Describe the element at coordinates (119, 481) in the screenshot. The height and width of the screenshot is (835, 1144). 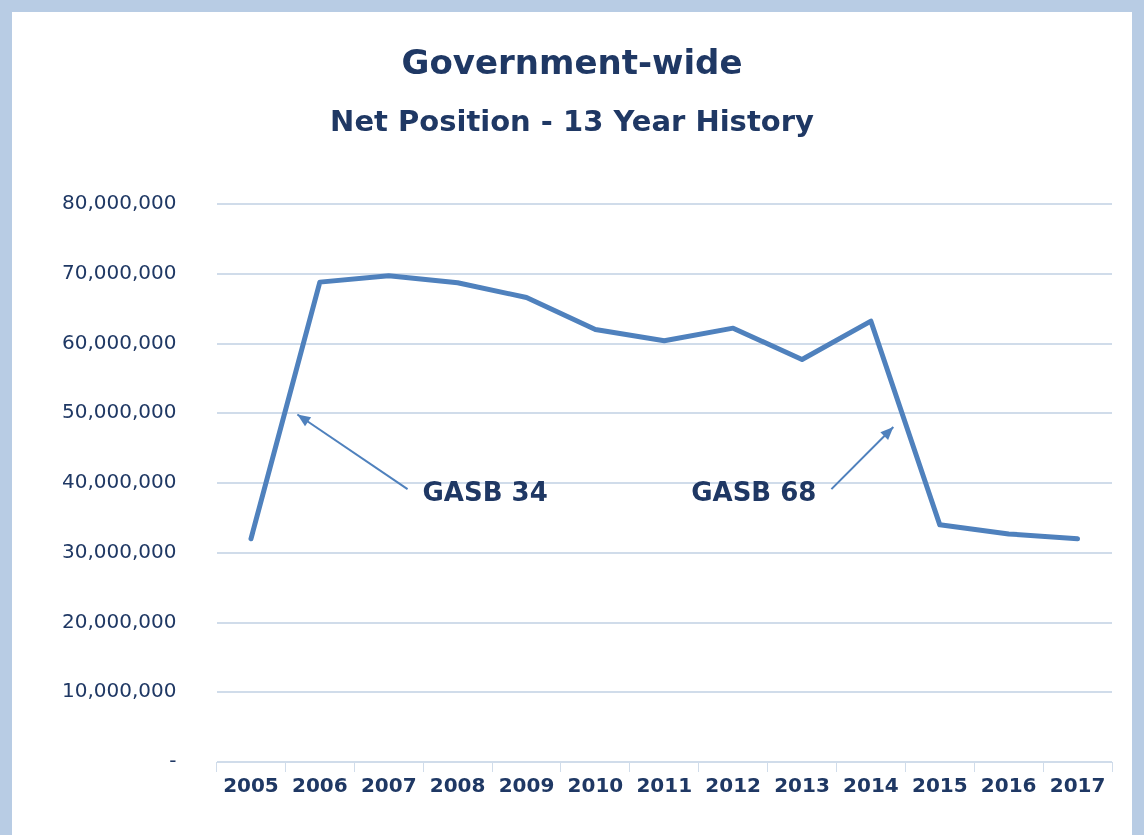
I see `y-tick-label: 40,000,000` at that location.